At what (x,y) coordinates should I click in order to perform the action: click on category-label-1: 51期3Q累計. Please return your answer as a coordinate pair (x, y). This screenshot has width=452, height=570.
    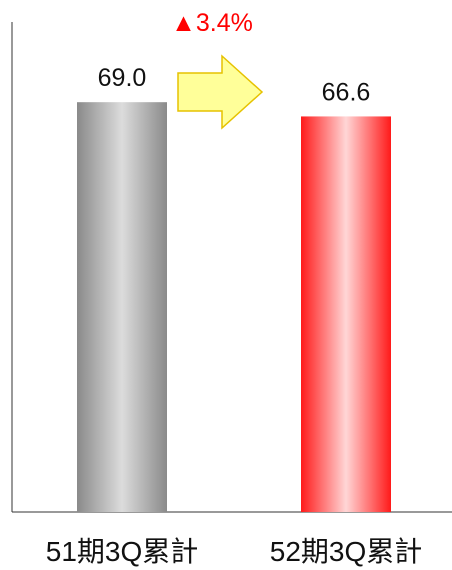
    Looking at the image, I should click on (122, 551).